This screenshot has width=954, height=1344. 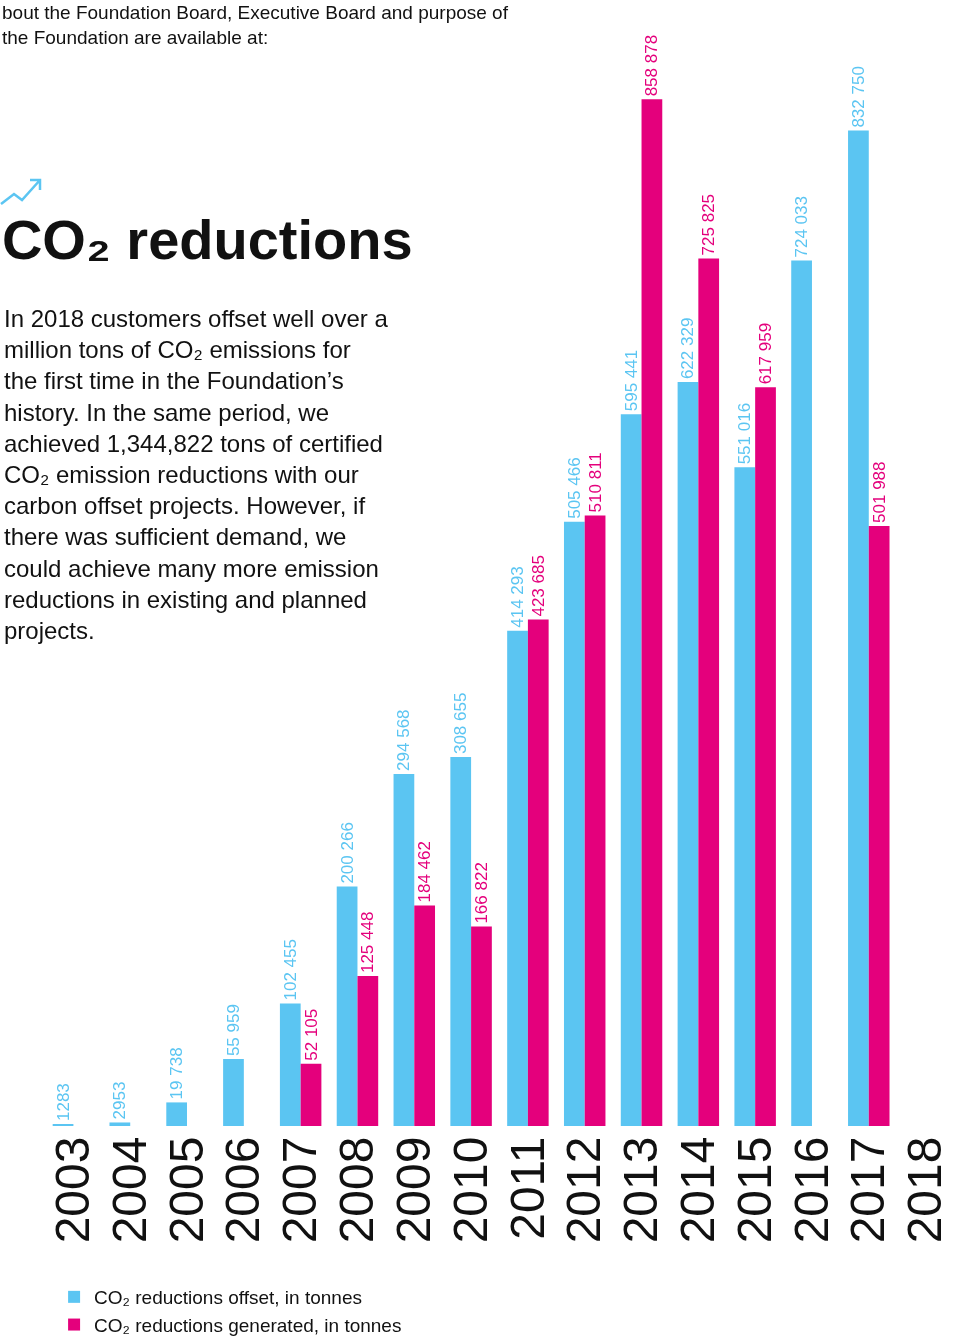 What do you see at coordinates (233, 1030) in the screenshot?
I see `data-label: 55 959` at bounding box center [233, 1030].